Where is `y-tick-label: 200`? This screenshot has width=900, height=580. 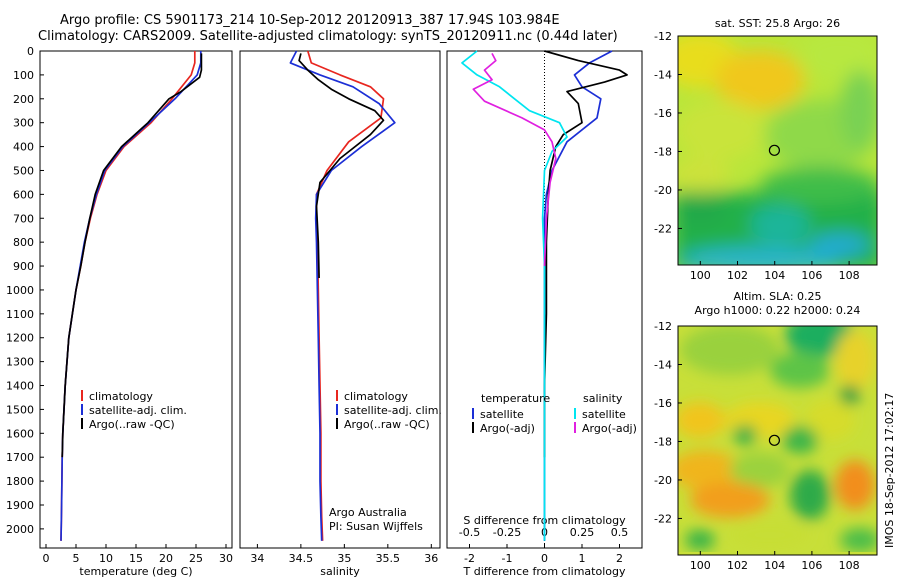
y-tick-label: 200 is located at coordinates (23, 99).